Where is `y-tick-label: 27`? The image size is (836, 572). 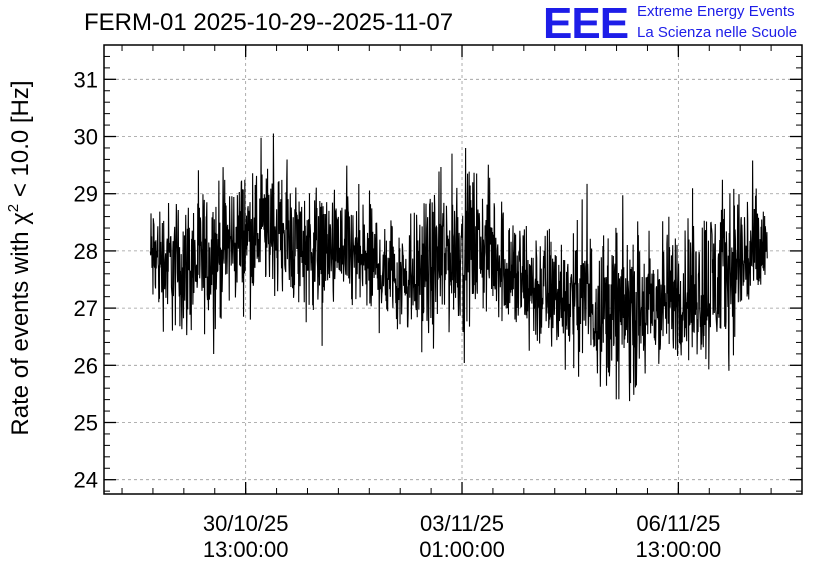 y-tick-label: 27 is located at coordinates (86, 308).